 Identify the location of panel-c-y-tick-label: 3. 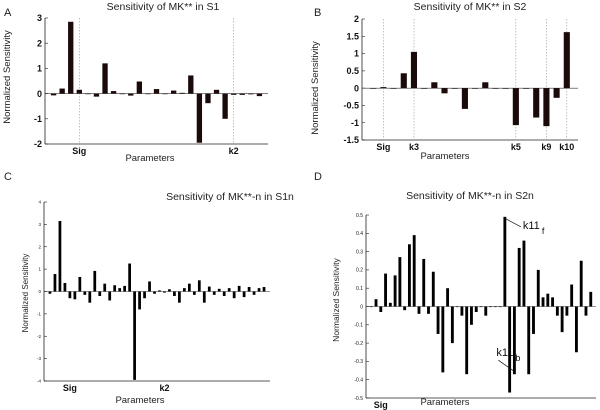
(39, 224).